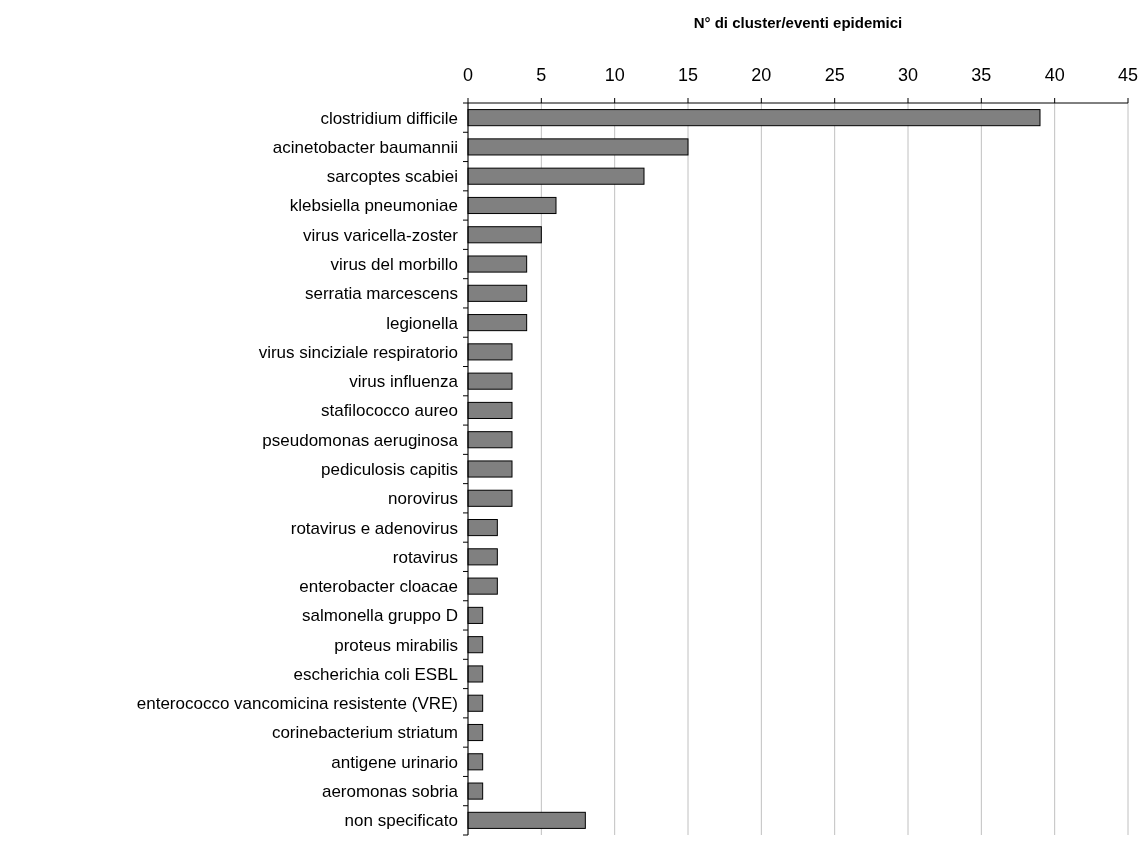  I want to click on y-tick-label: virus varicella-zoster, so click(381, 235).